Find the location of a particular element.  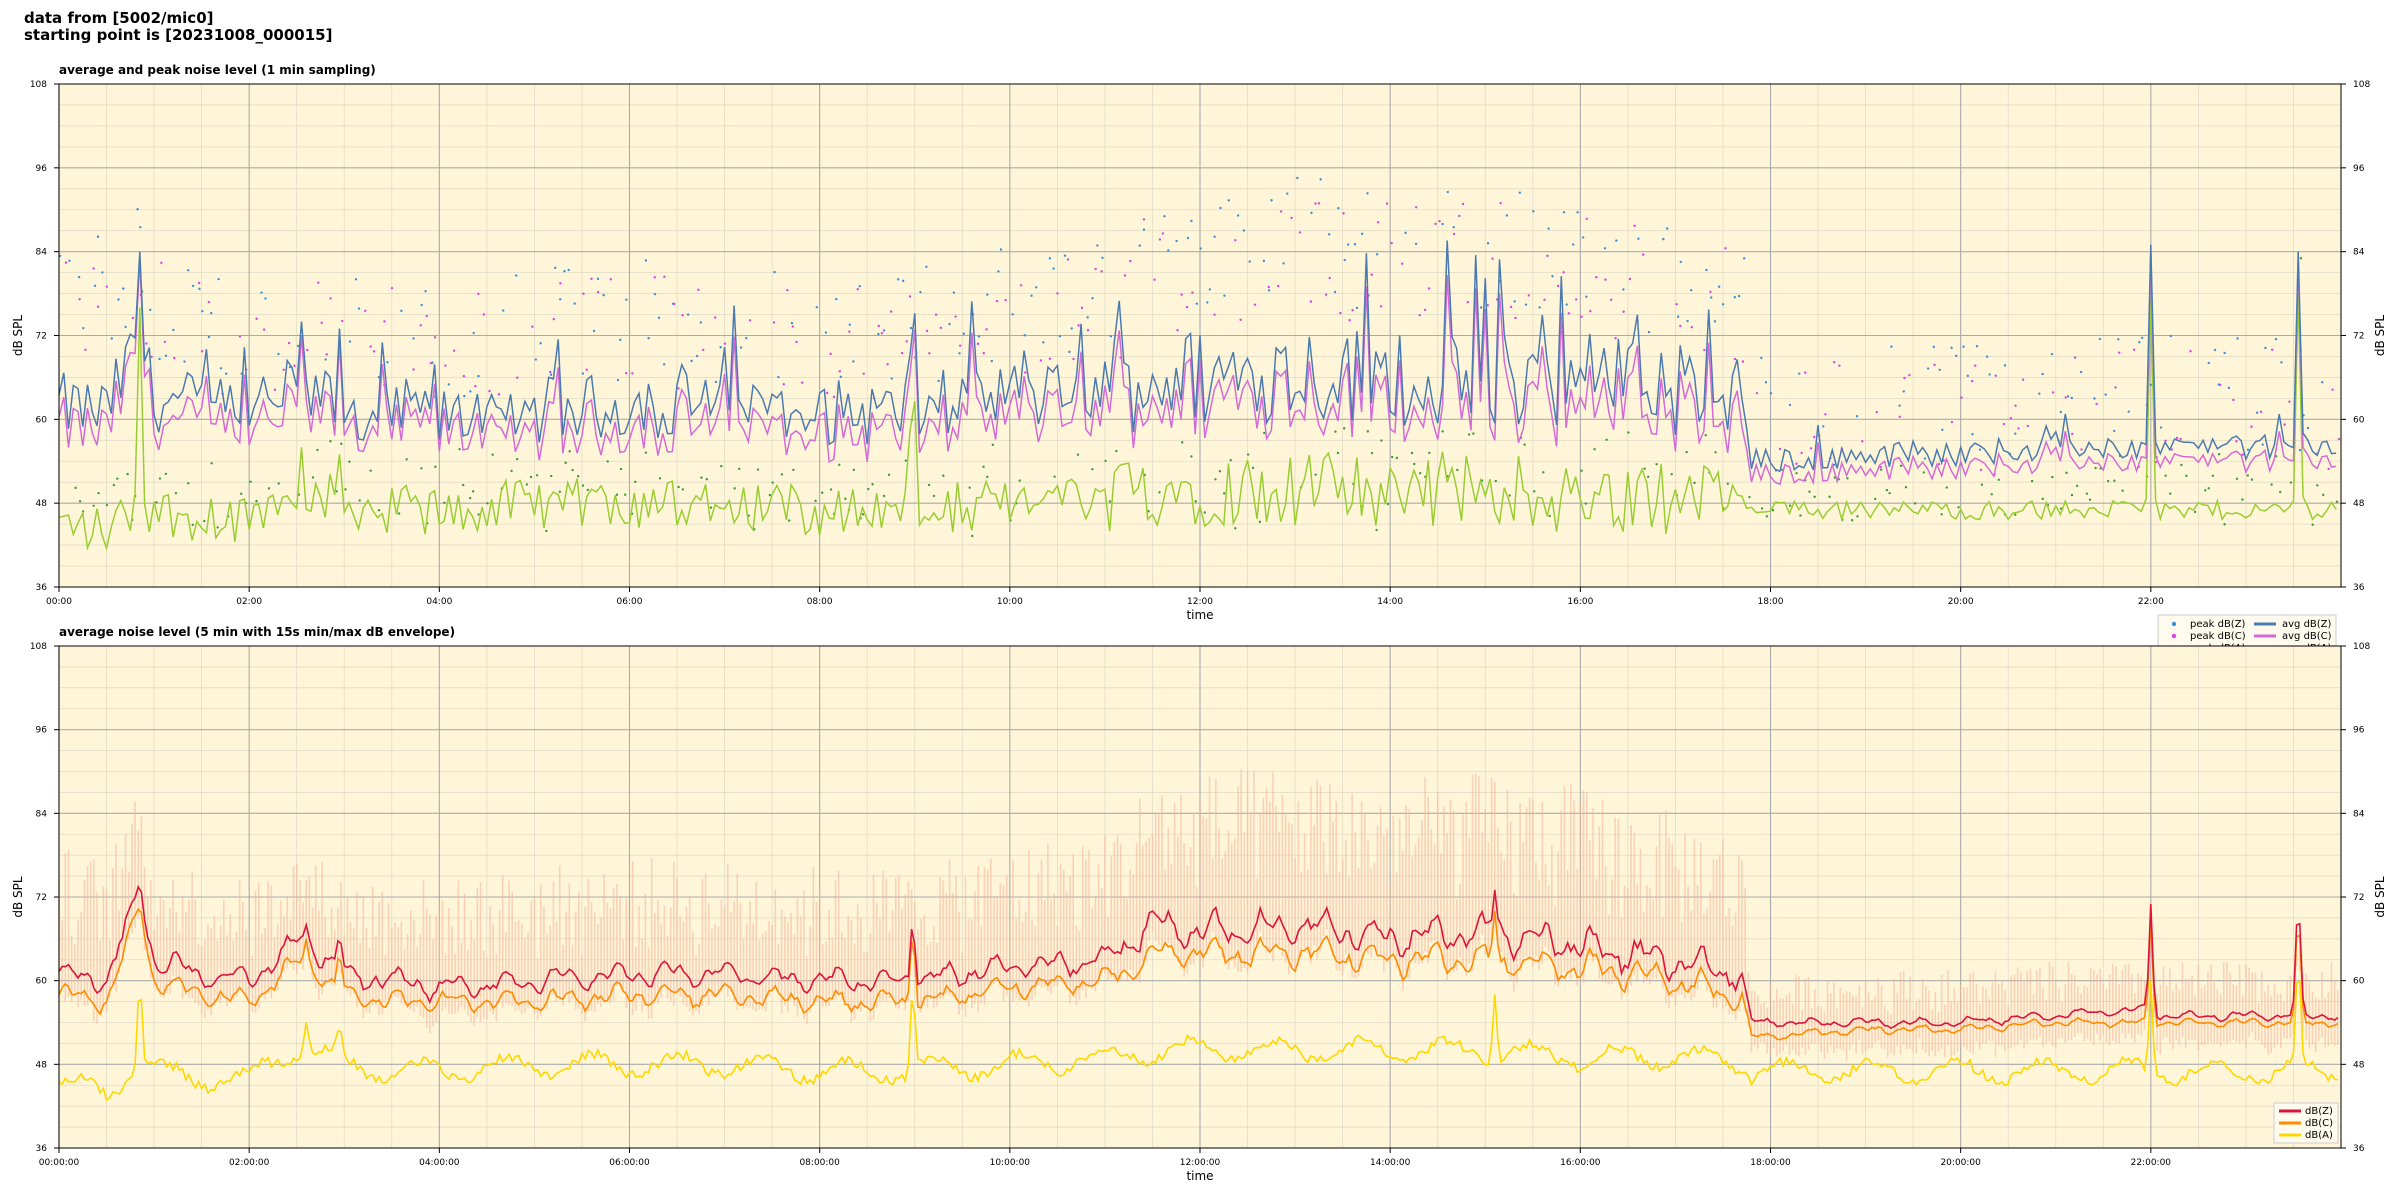

chart2-xtick-label: 04:00:00 is located at coordinates (439, 1163).